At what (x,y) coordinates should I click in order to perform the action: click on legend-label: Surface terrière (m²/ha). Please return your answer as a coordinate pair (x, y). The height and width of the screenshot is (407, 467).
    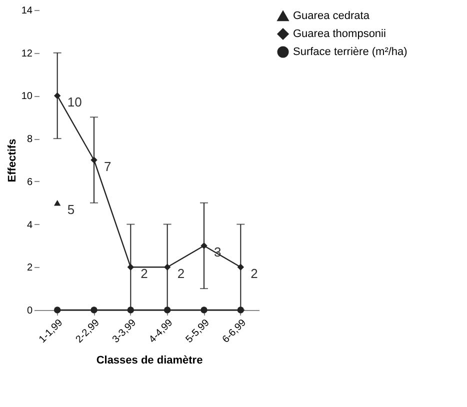
    Looking at the image, I should click on (350, 52).